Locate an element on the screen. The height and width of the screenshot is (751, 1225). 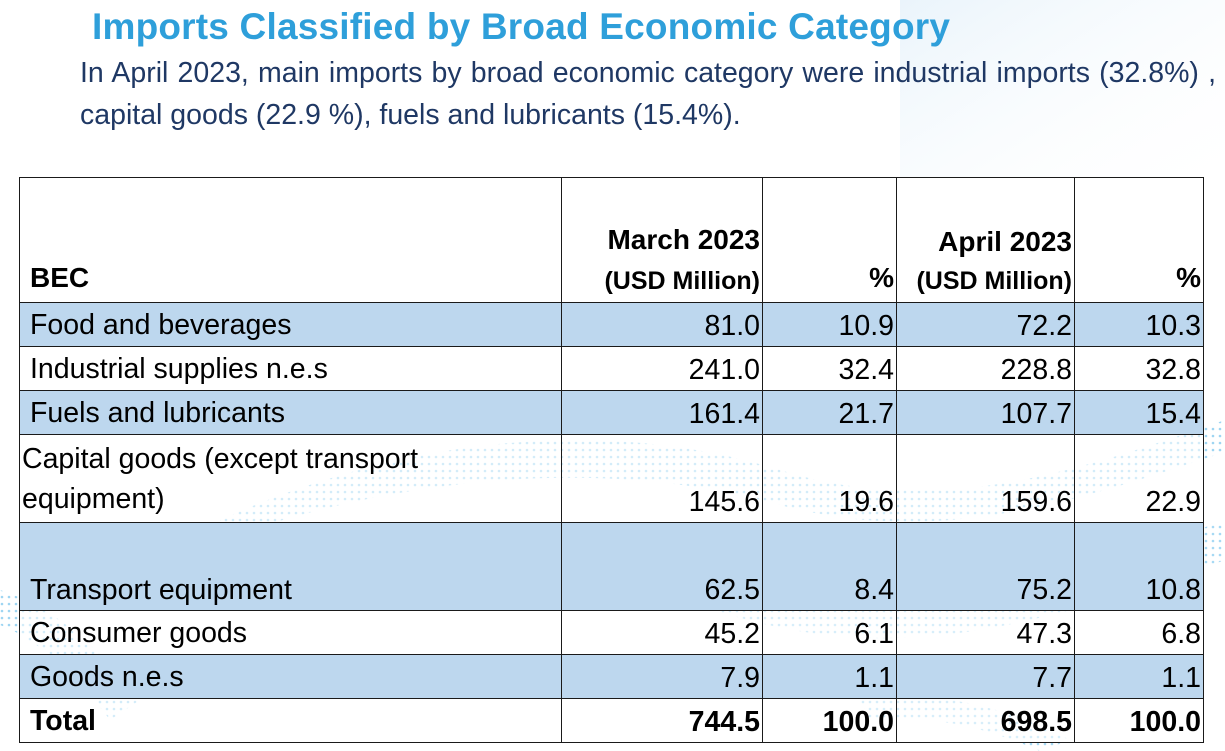
row-name: Goods n.e.s is located at coordinates (290, 676).